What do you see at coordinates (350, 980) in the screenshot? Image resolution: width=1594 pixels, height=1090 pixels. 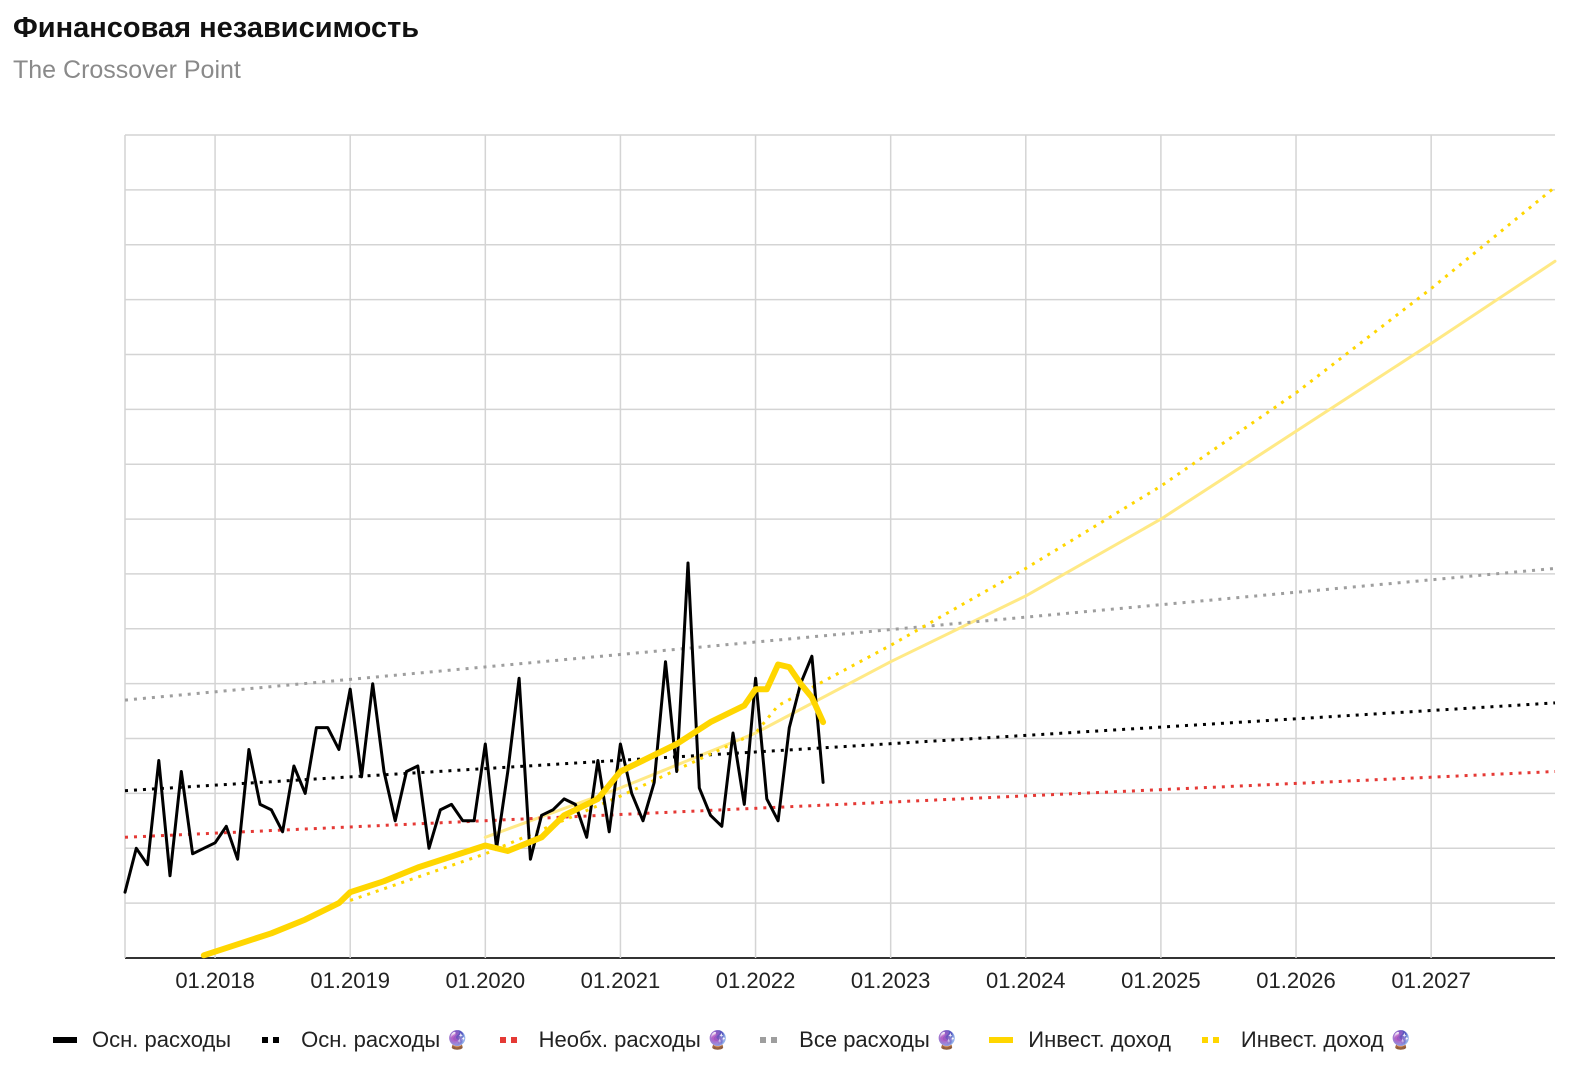 I see `x-tick-label: 01.2019` at bounding box center [350, 980].